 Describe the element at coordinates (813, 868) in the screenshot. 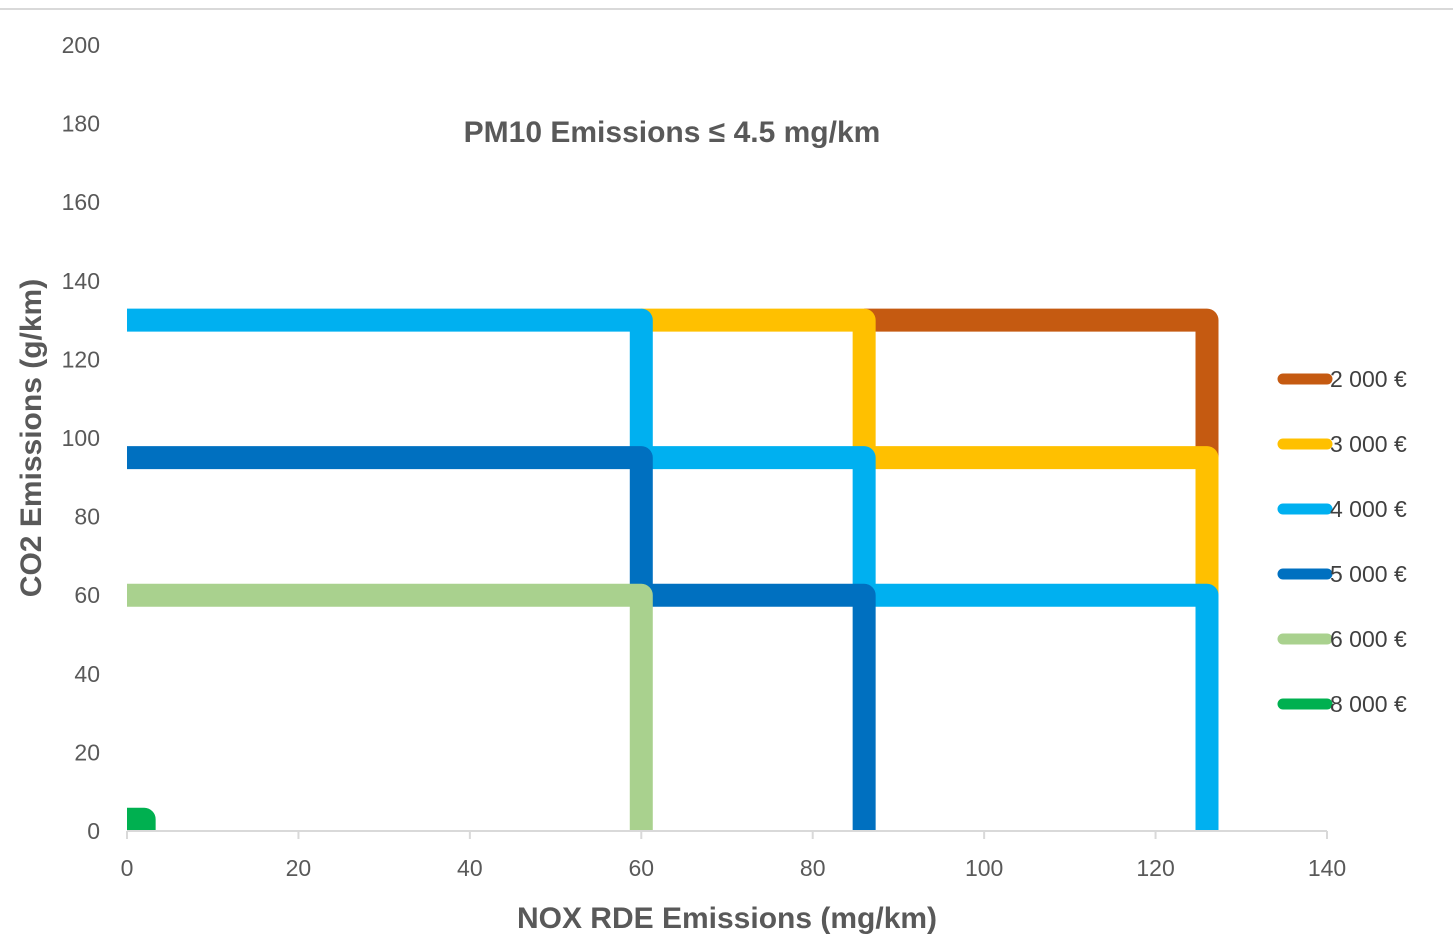

I see `x-tick-label: 80` at that location.